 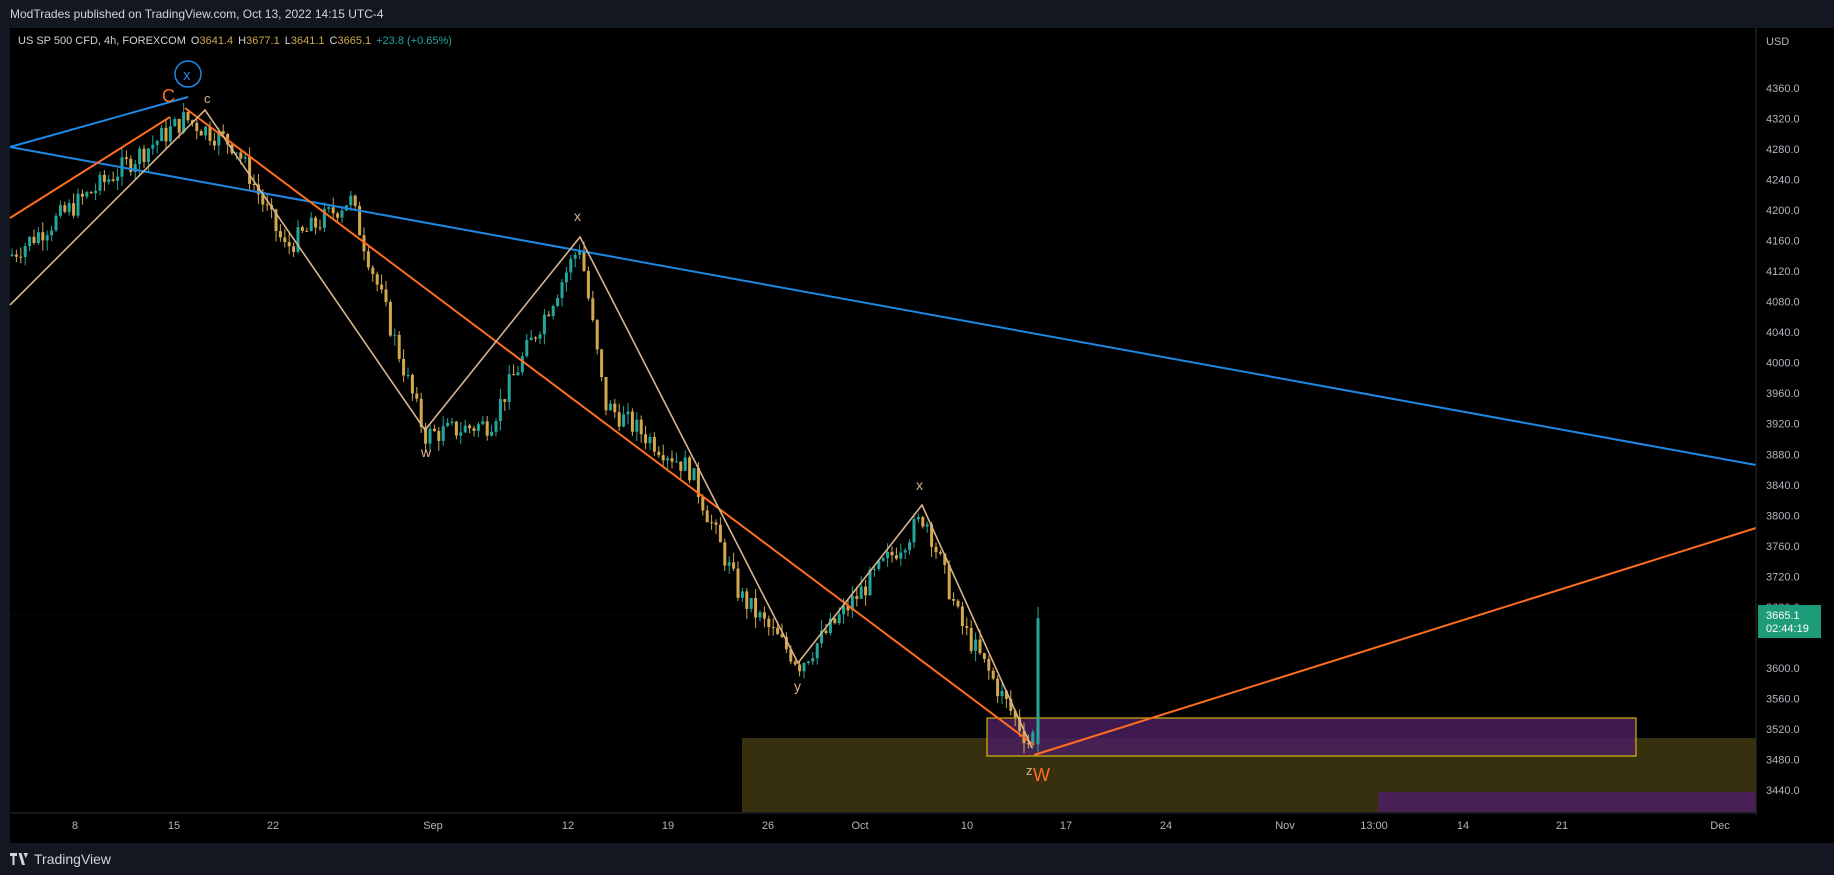 I want to click on tradingview-logo-icon, so click(x=19, y=859).